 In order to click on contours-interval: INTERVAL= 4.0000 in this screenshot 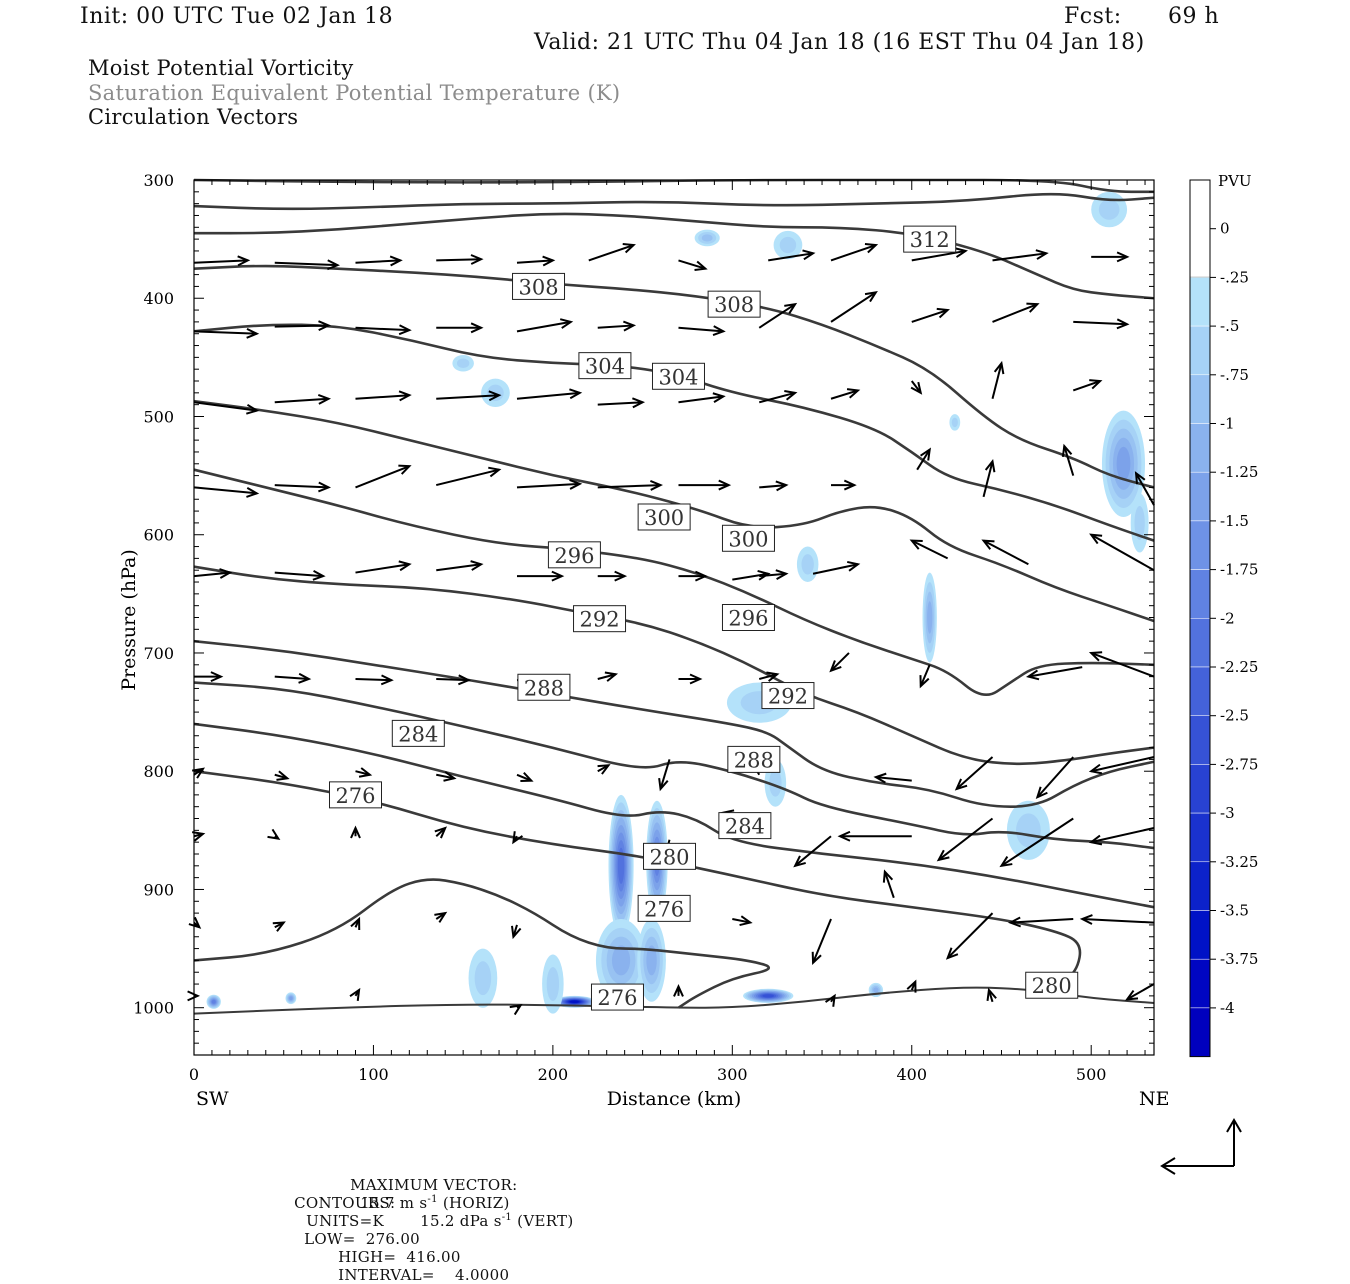, I will do `click(424, 1275)`.